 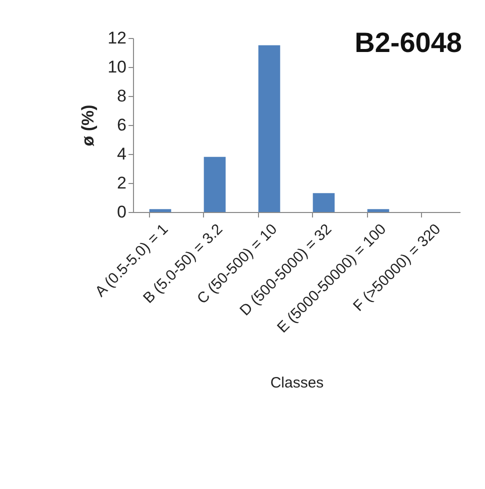 I want to click on y-tick-label: 12, so click(x=117, y=38).